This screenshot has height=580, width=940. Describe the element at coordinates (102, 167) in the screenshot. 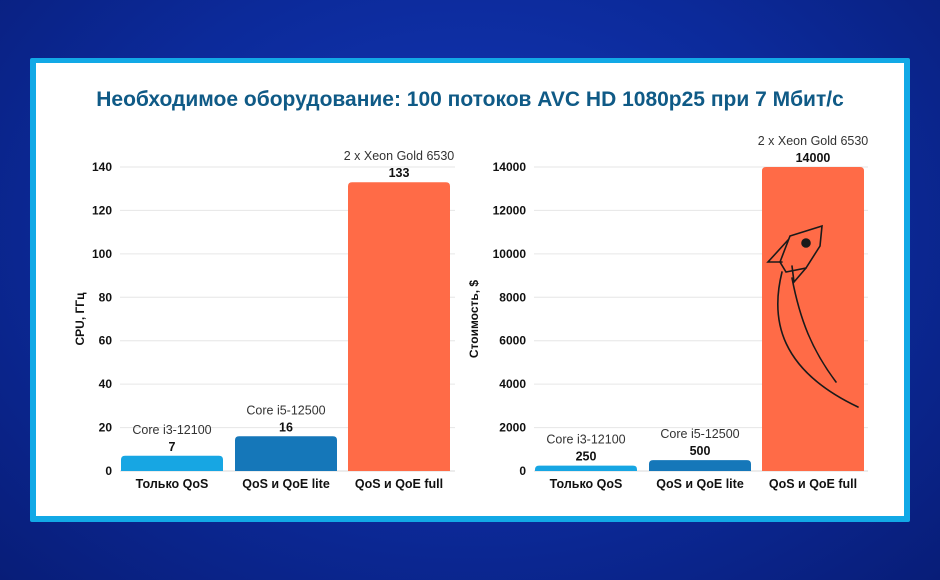

I see `y-tick-label: 140` at that location.